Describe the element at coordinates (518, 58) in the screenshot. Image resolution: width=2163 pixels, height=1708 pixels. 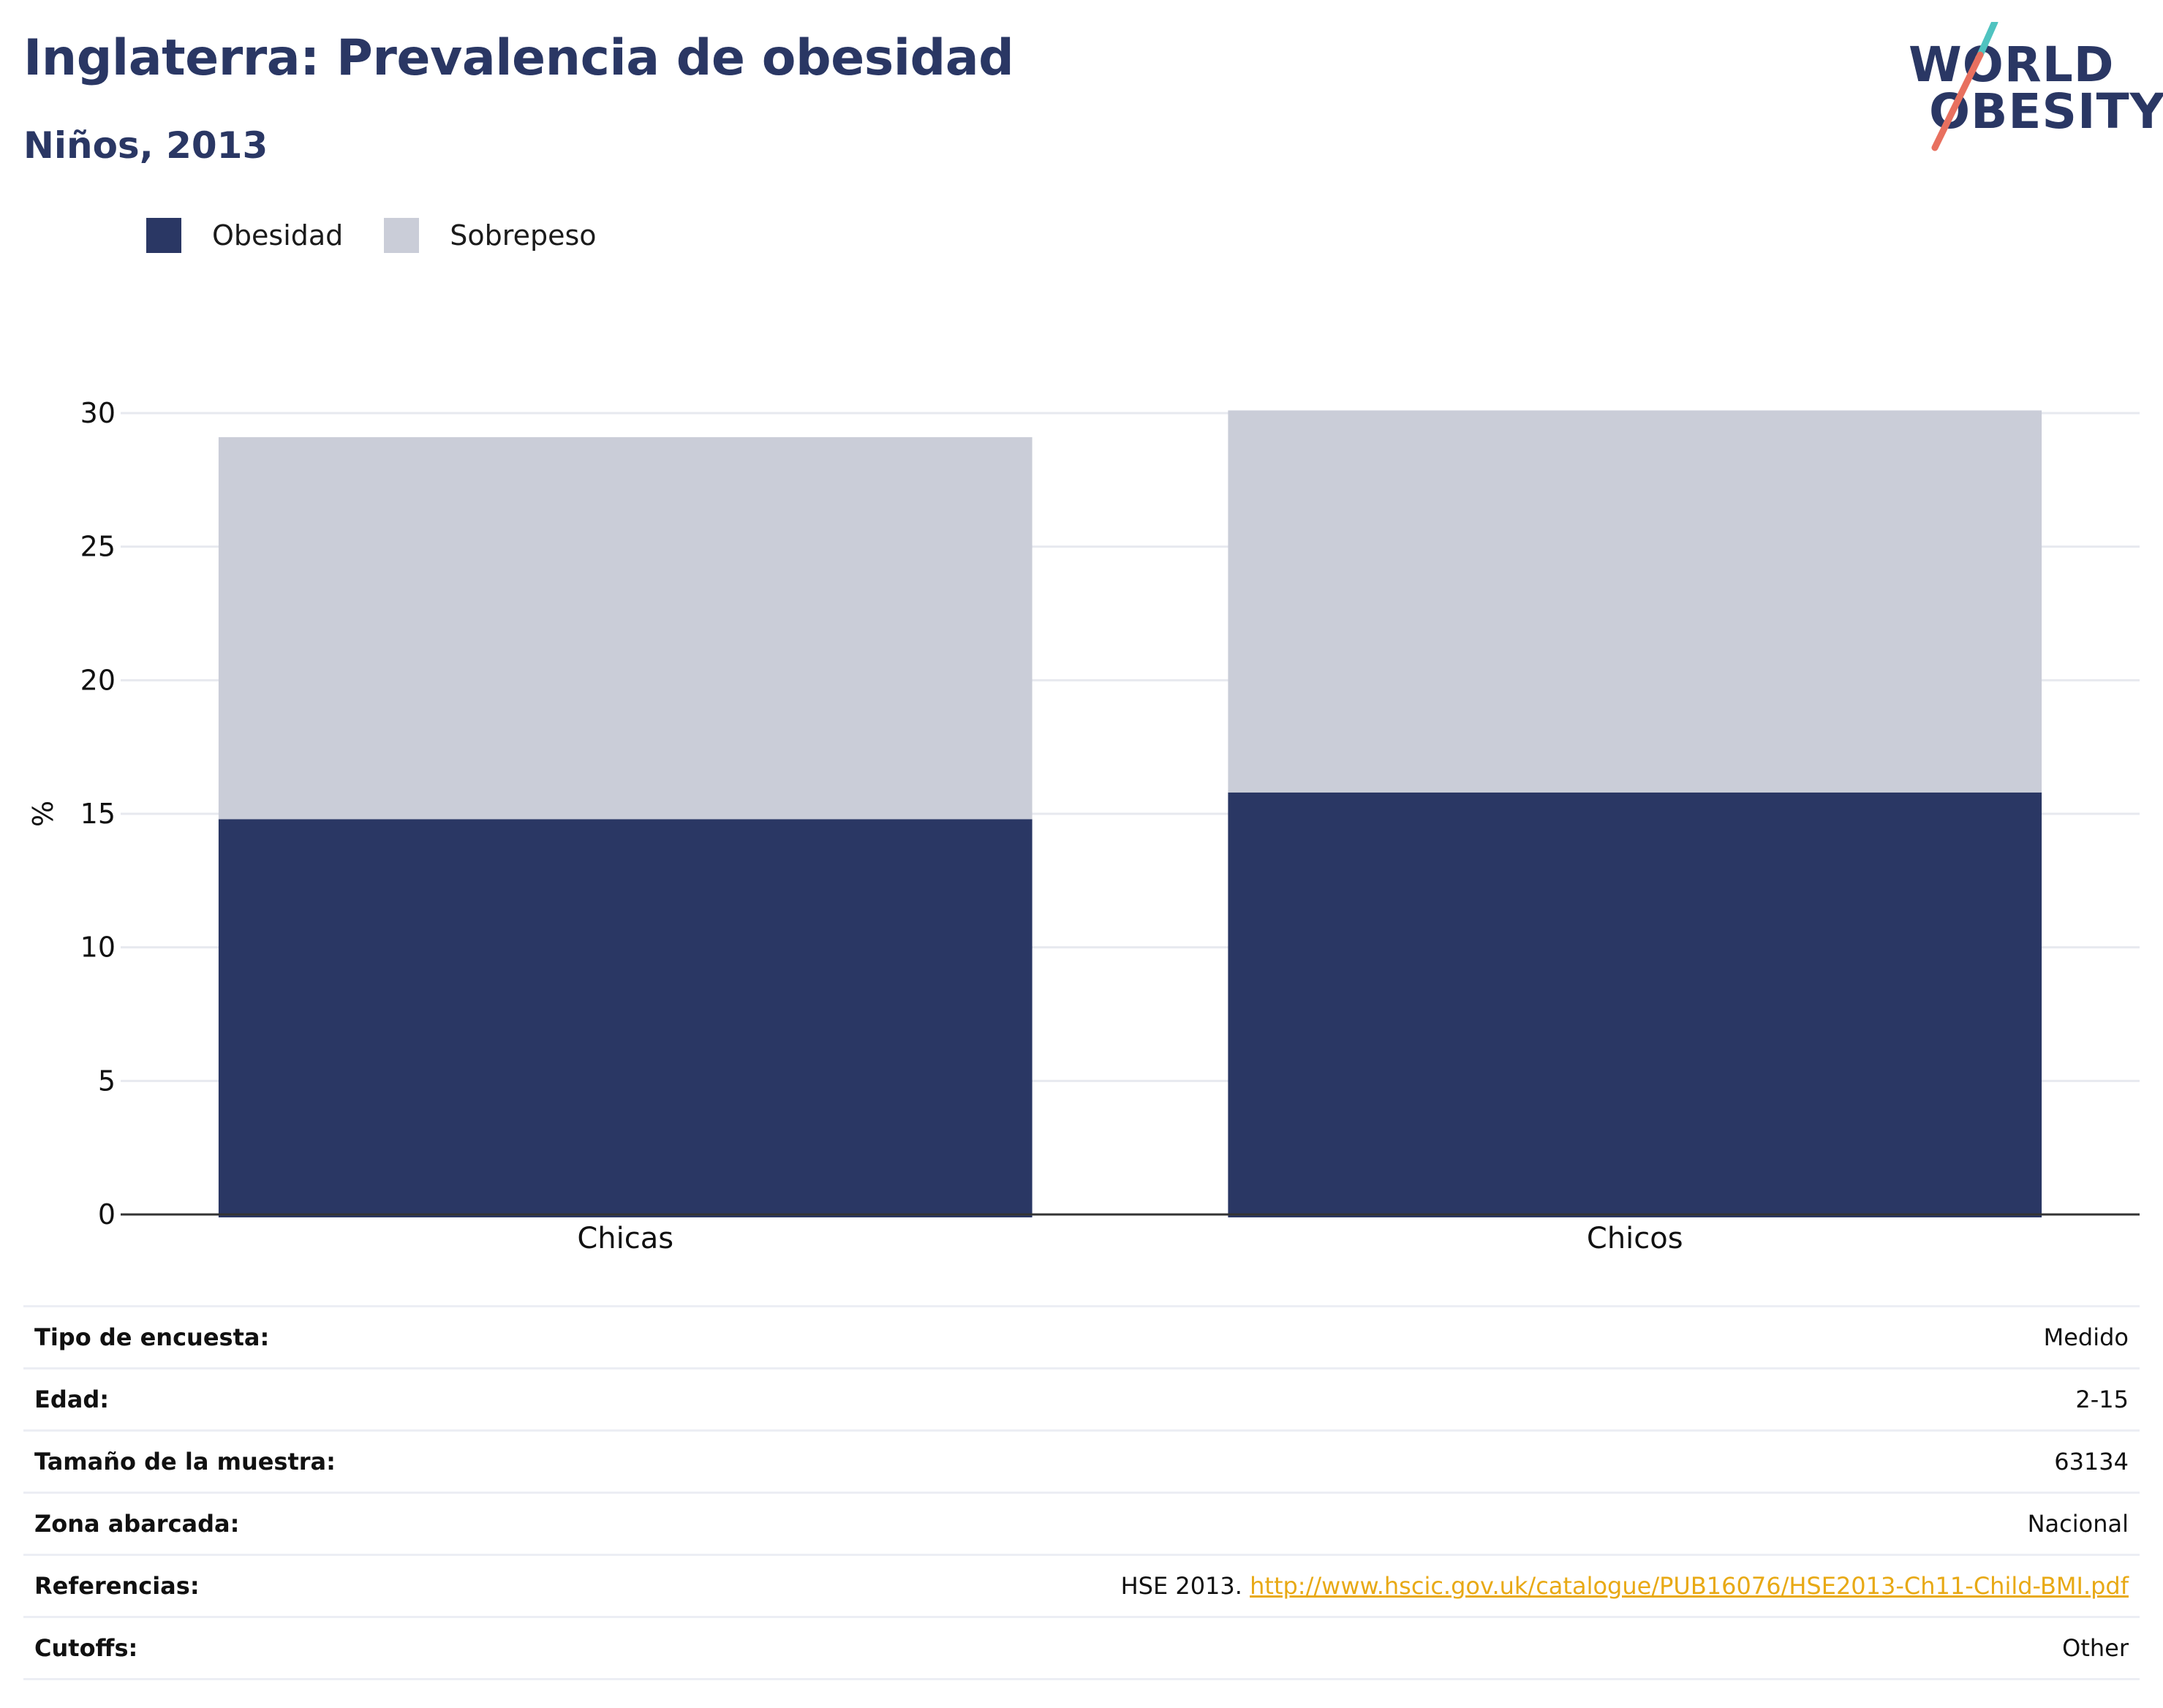
I see `chart-title: Inglaterra: Prevalencia de obesidad` at that location.